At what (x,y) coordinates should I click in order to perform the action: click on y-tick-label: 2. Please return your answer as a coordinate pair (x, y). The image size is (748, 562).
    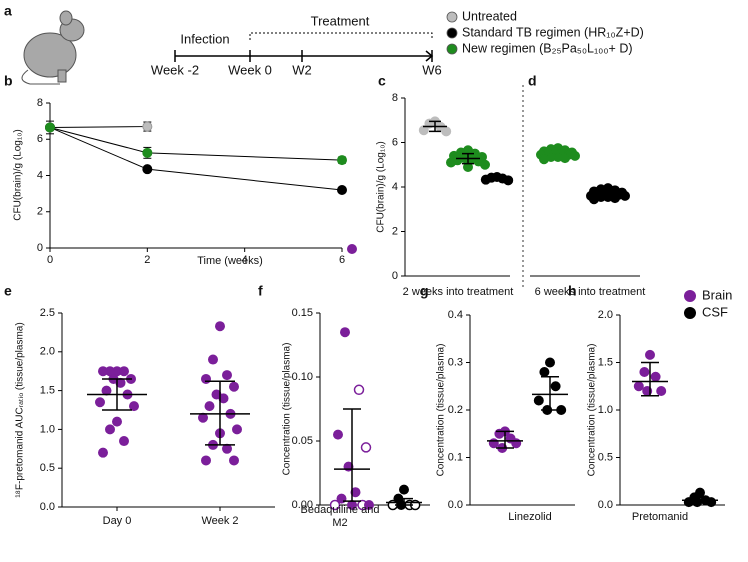
    Looking at the image, I should click on (40, 212).